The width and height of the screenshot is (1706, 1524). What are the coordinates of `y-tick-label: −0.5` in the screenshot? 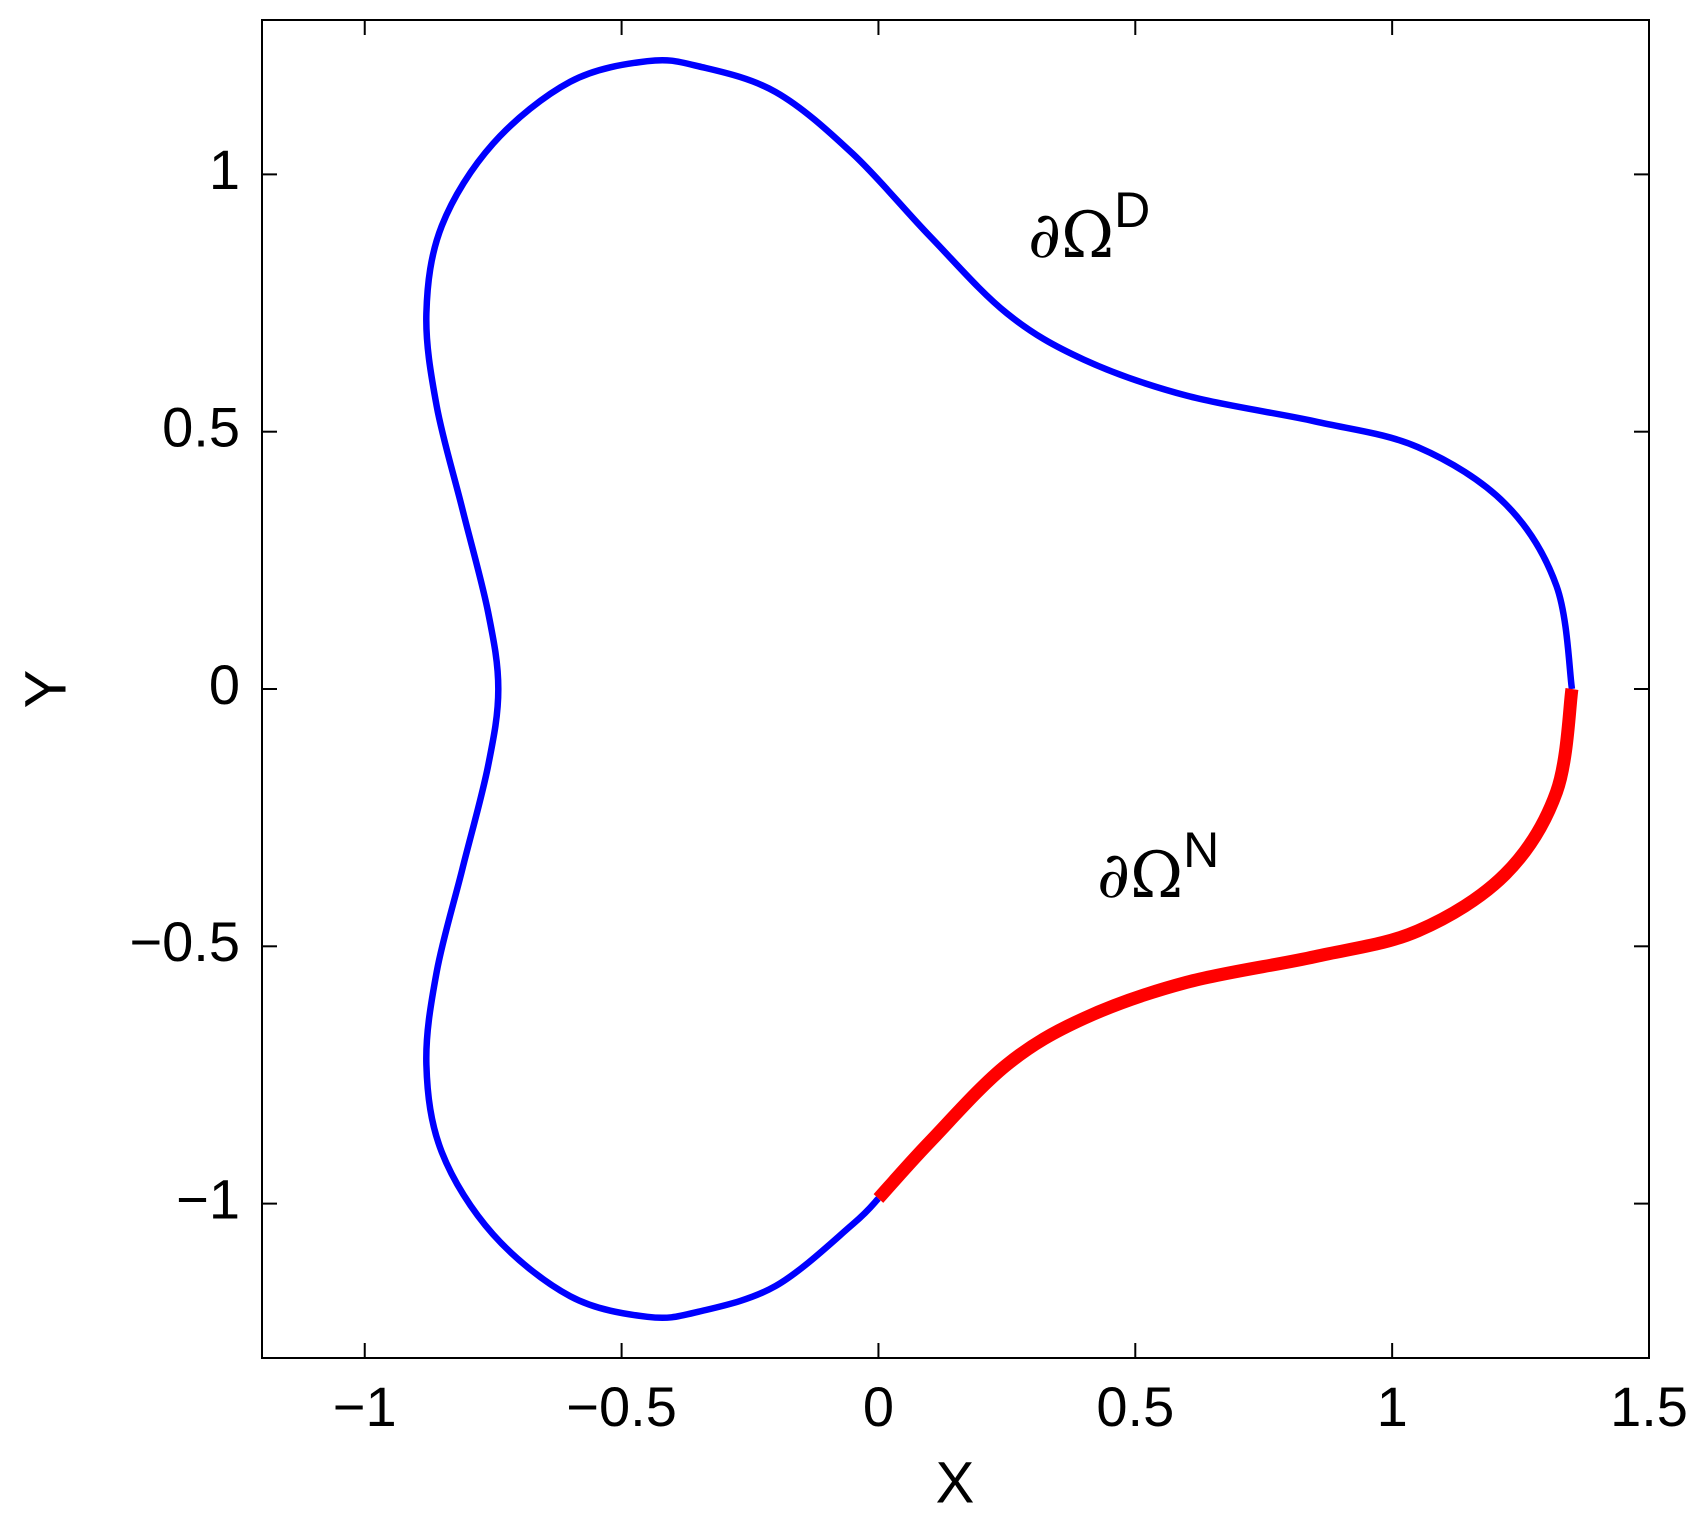 It's located at (184, 941).